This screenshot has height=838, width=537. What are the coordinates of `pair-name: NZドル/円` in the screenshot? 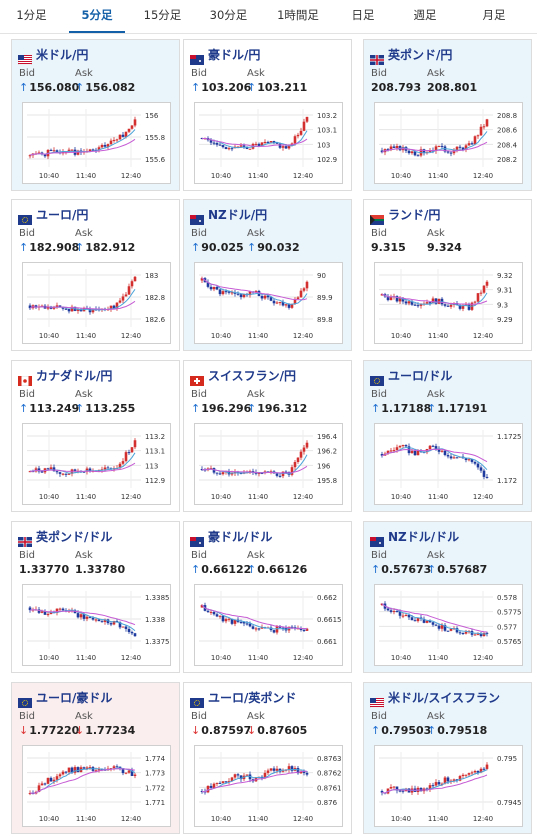 It's located at (238, 215).